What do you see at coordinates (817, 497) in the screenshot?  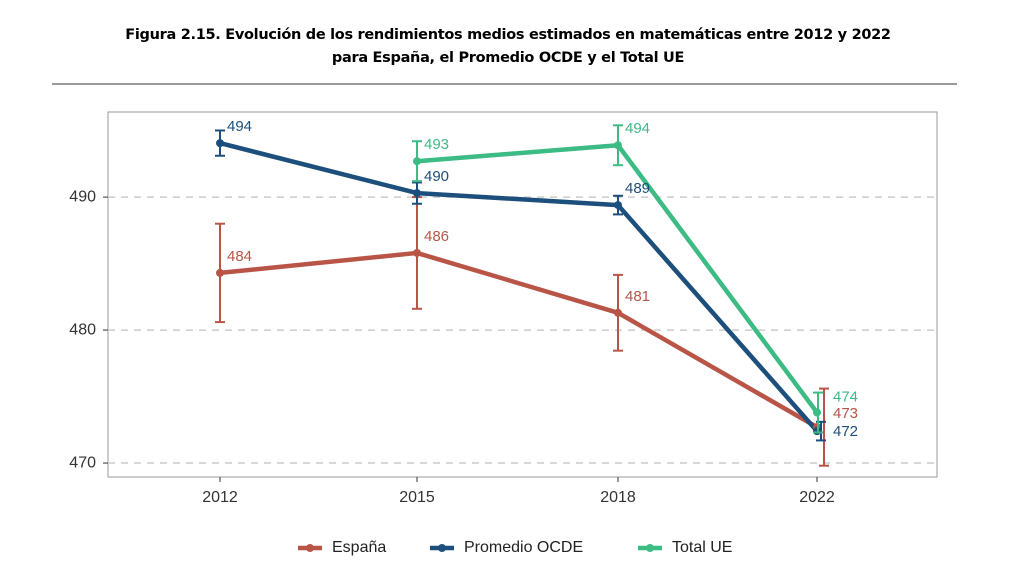 I see `x-tick-label: 2022` at bounding box center [817, 497].